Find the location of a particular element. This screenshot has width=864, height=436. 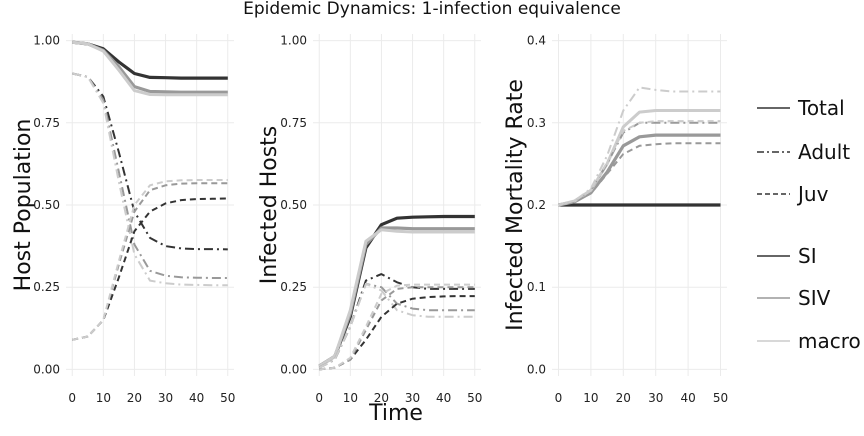

series-line-si-juv is located at coordinates (149, 269).